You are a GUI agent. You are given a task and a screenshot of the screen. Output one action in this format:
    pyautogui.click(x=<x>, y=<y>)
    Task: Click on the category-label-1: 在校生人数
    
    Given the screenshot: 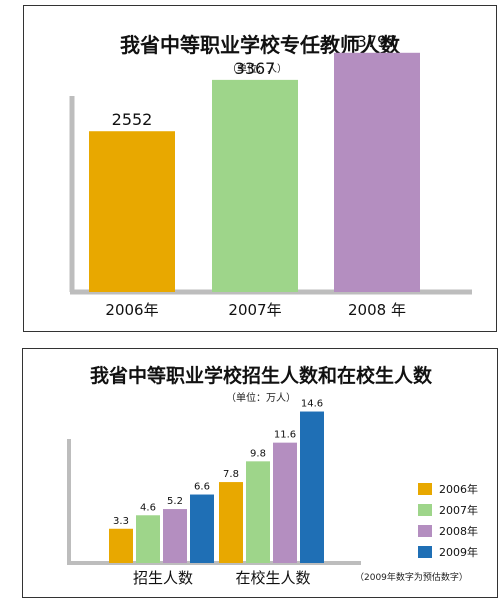 What is the action you would take?
    pyautogui.click(x=272, y=578)
    